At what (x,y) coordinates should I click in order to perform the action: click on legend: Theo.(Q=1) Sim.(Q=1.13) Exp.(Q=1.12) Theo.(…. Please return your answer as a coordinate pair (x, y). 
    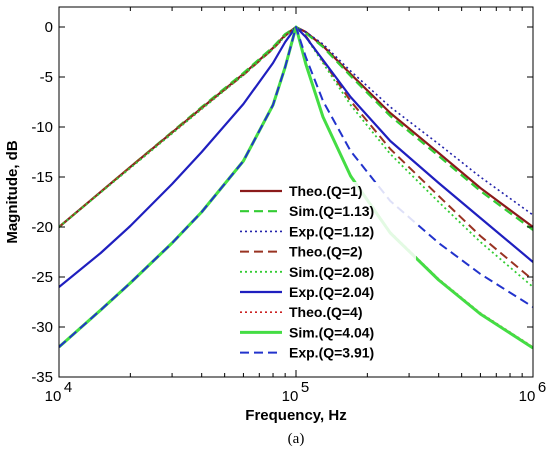
    Looking at the image, I should click on (326, 275).